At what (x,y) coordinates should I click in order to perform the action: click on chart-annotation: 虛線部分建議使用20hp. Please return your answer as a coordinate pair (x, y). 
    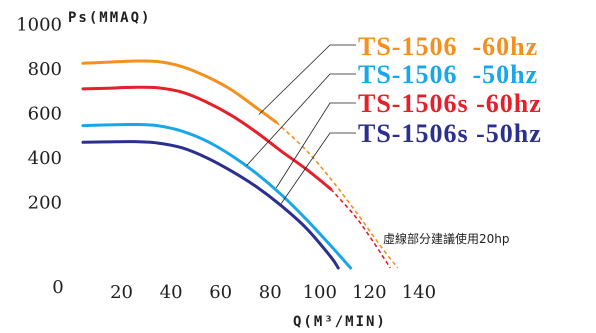
    Looking at the image, I should click on (446, 238).